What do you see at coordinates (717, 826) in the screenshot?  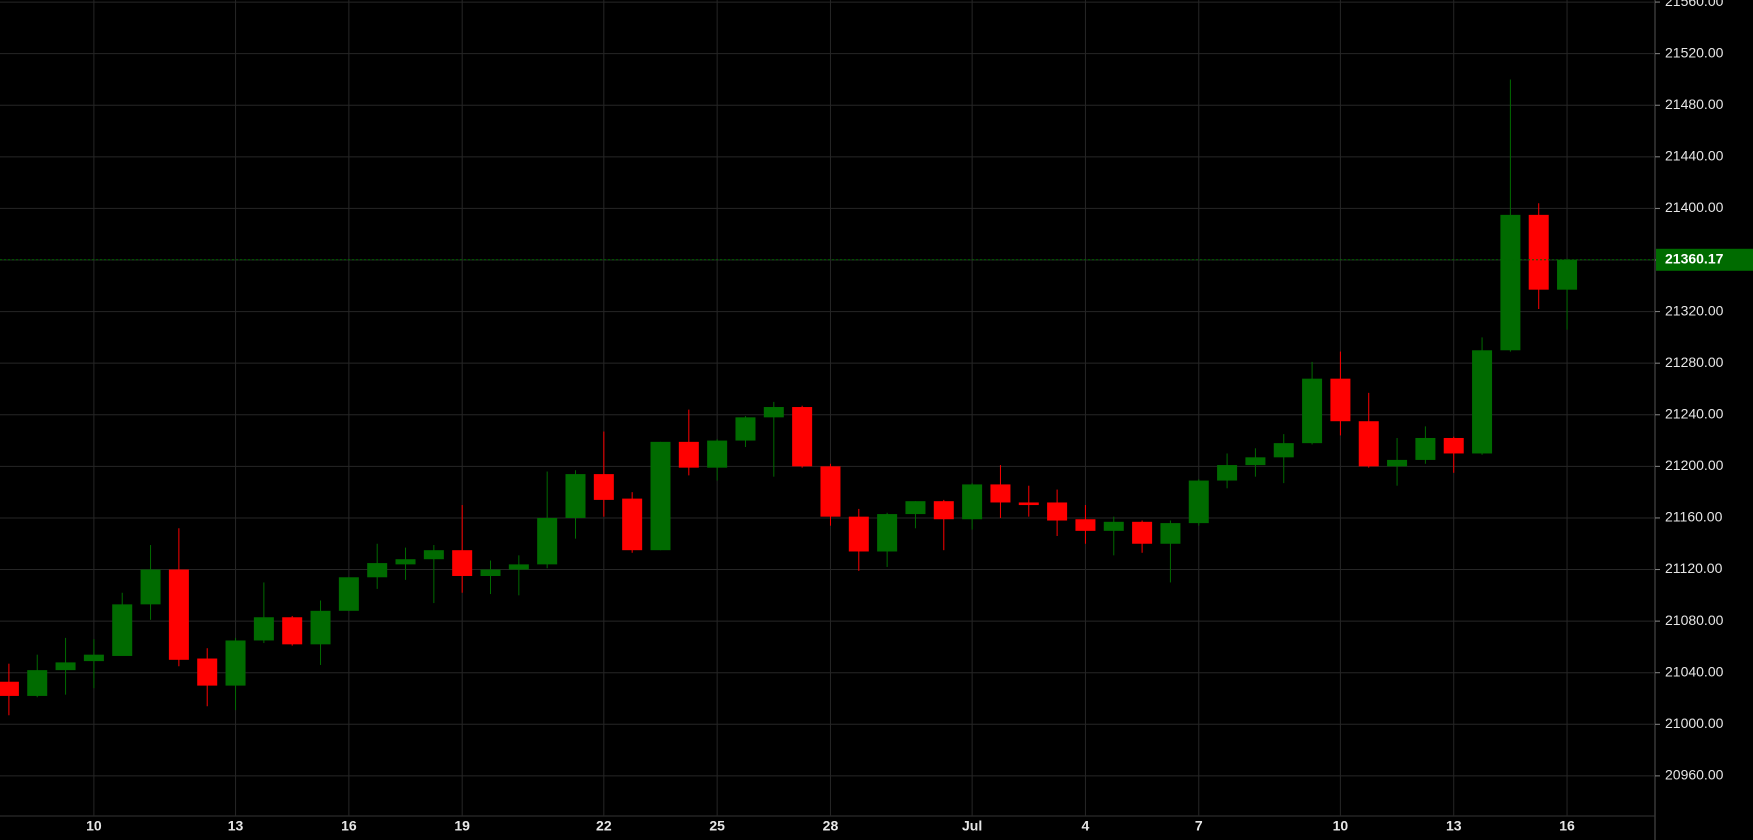 I see `x-tick-label: 25` at bounding box center [717, 826].